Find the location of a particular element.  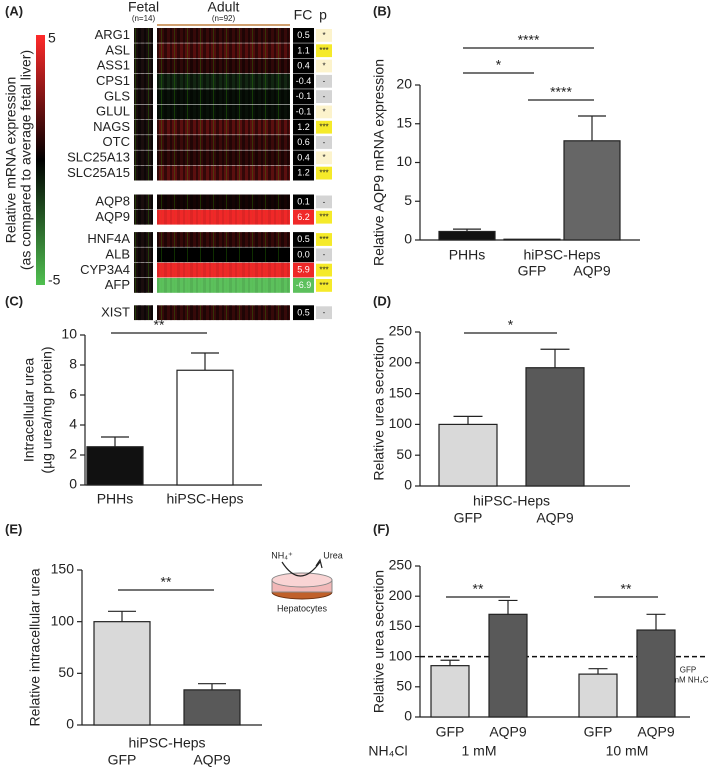

y-axis-label: Intracellular urea is located at coordinates (29, 410).